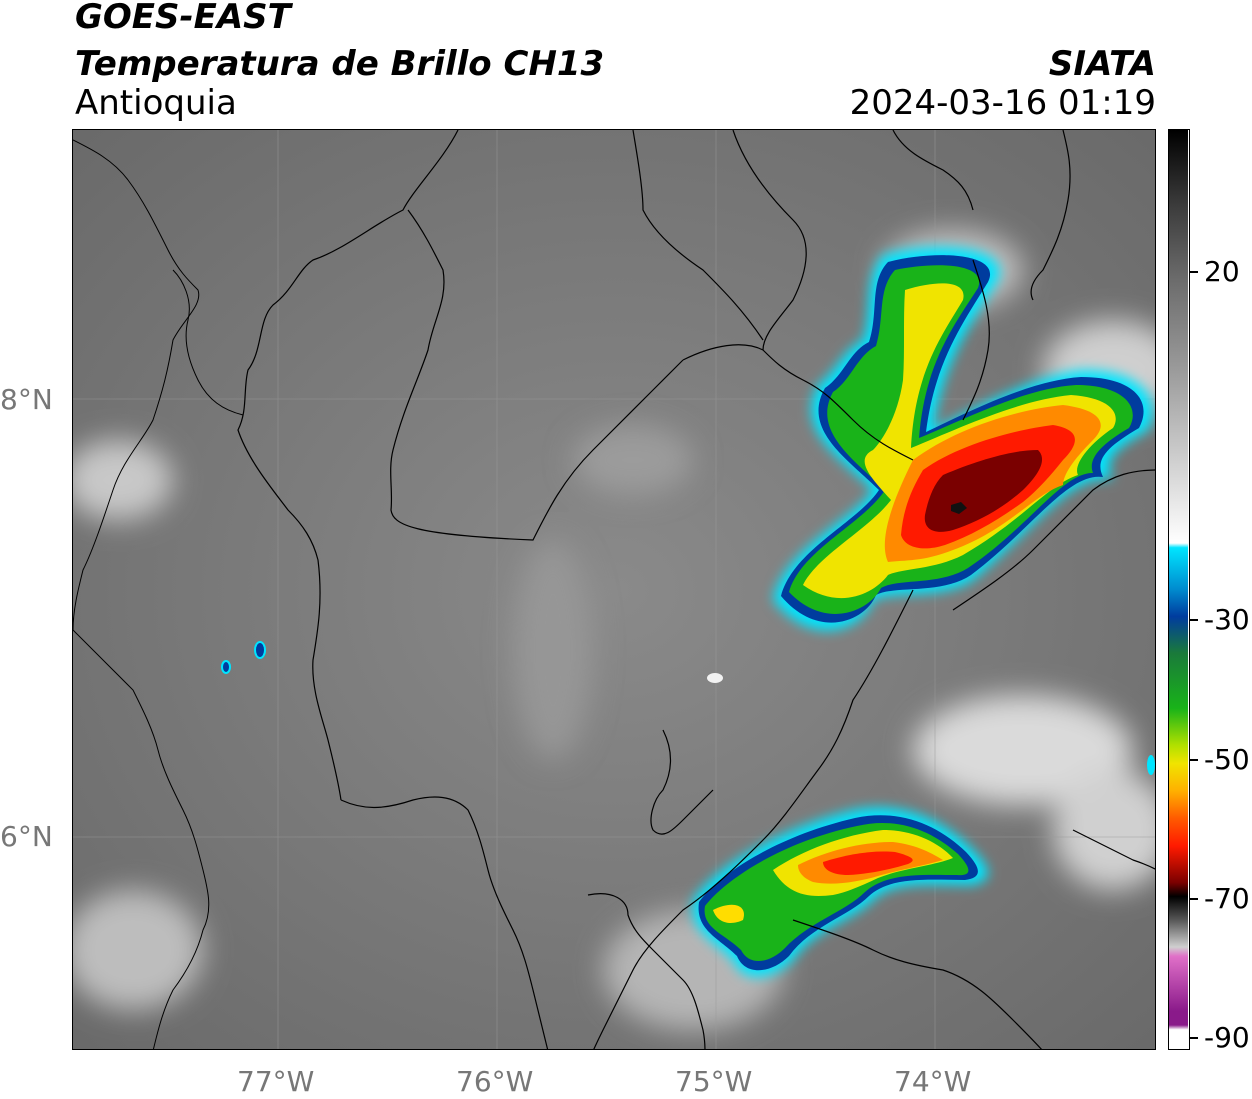 The width and height of the screenshot is (1252, 1099). I want to click on colorbar-gradient, so click(1178, 589).